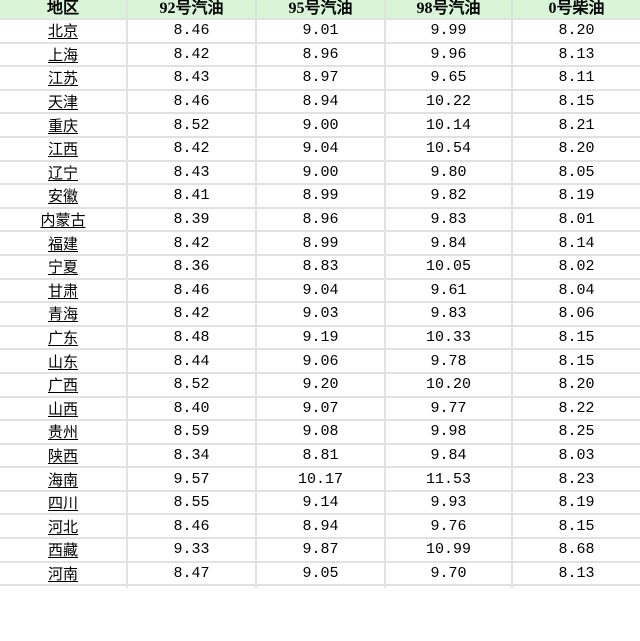 This screenshot has height=641, width=640. What do you see at coordinates (575, 78) in the screenshot?
I see `price-cell: 8.11` at bounding box center [575, 78].